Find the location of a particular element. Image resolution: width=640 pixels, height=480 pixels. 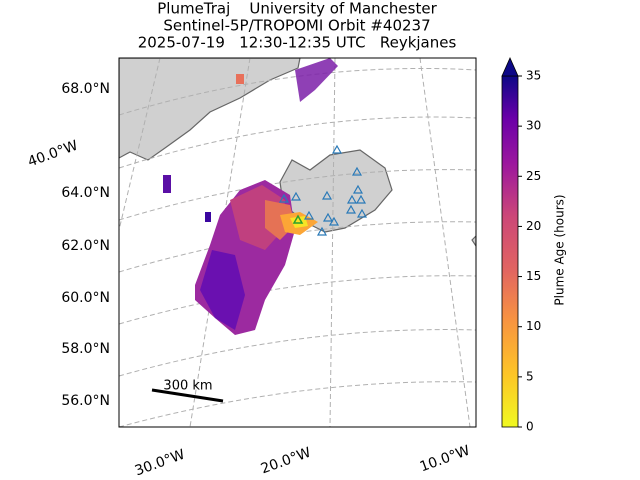

colorbar-tick-label: 35 is located at coordinates (533, 76).